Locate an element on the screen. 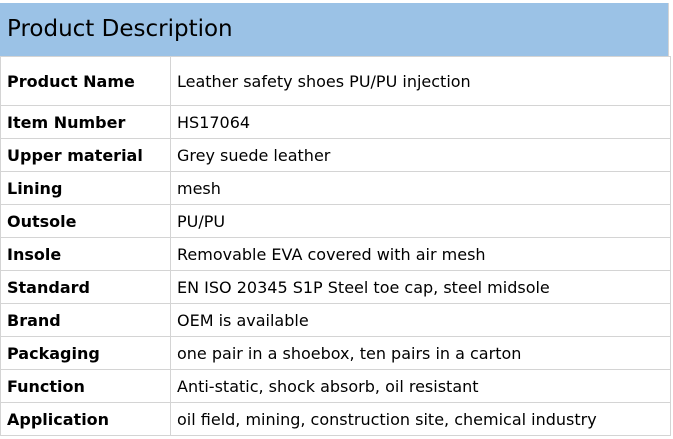 Image resolution: width=673 pixels, height=439 pixels. spec-label: Item Number is located at coordinates (85, 122).